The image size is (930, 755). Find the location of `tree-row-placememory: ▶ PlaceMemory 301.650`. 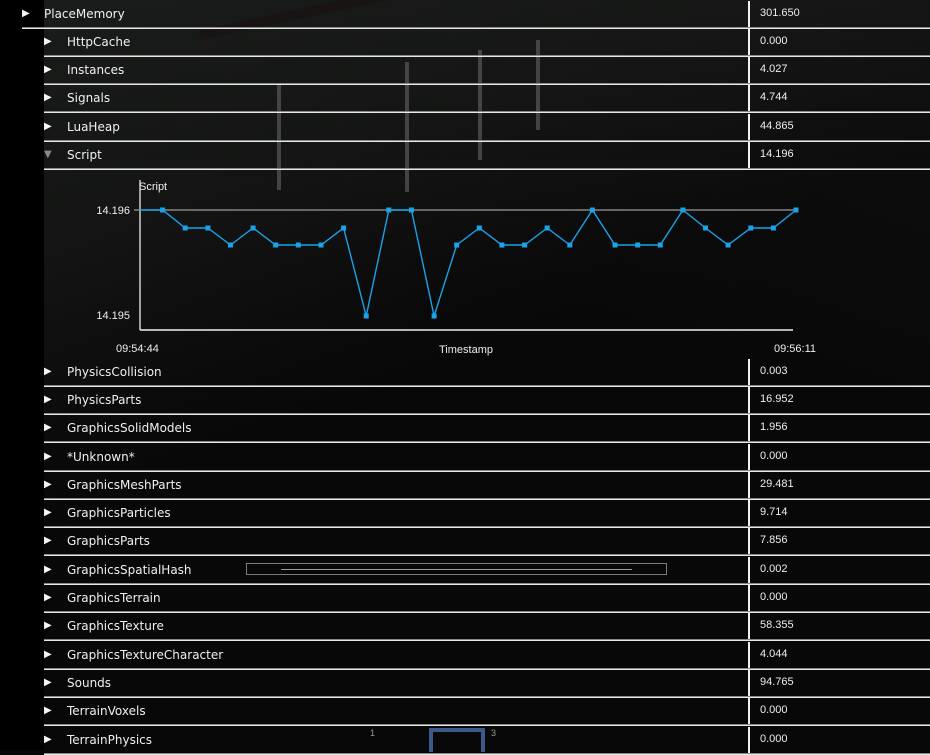

tree-row-placememory: ▶ PlaceMemory 301.650 is located at coordinates (465, 15).